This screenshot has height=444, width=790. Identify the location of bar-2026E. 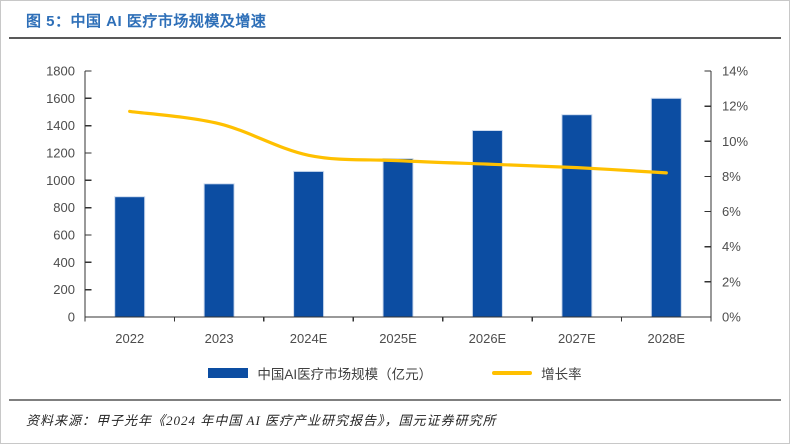
(487, 224).